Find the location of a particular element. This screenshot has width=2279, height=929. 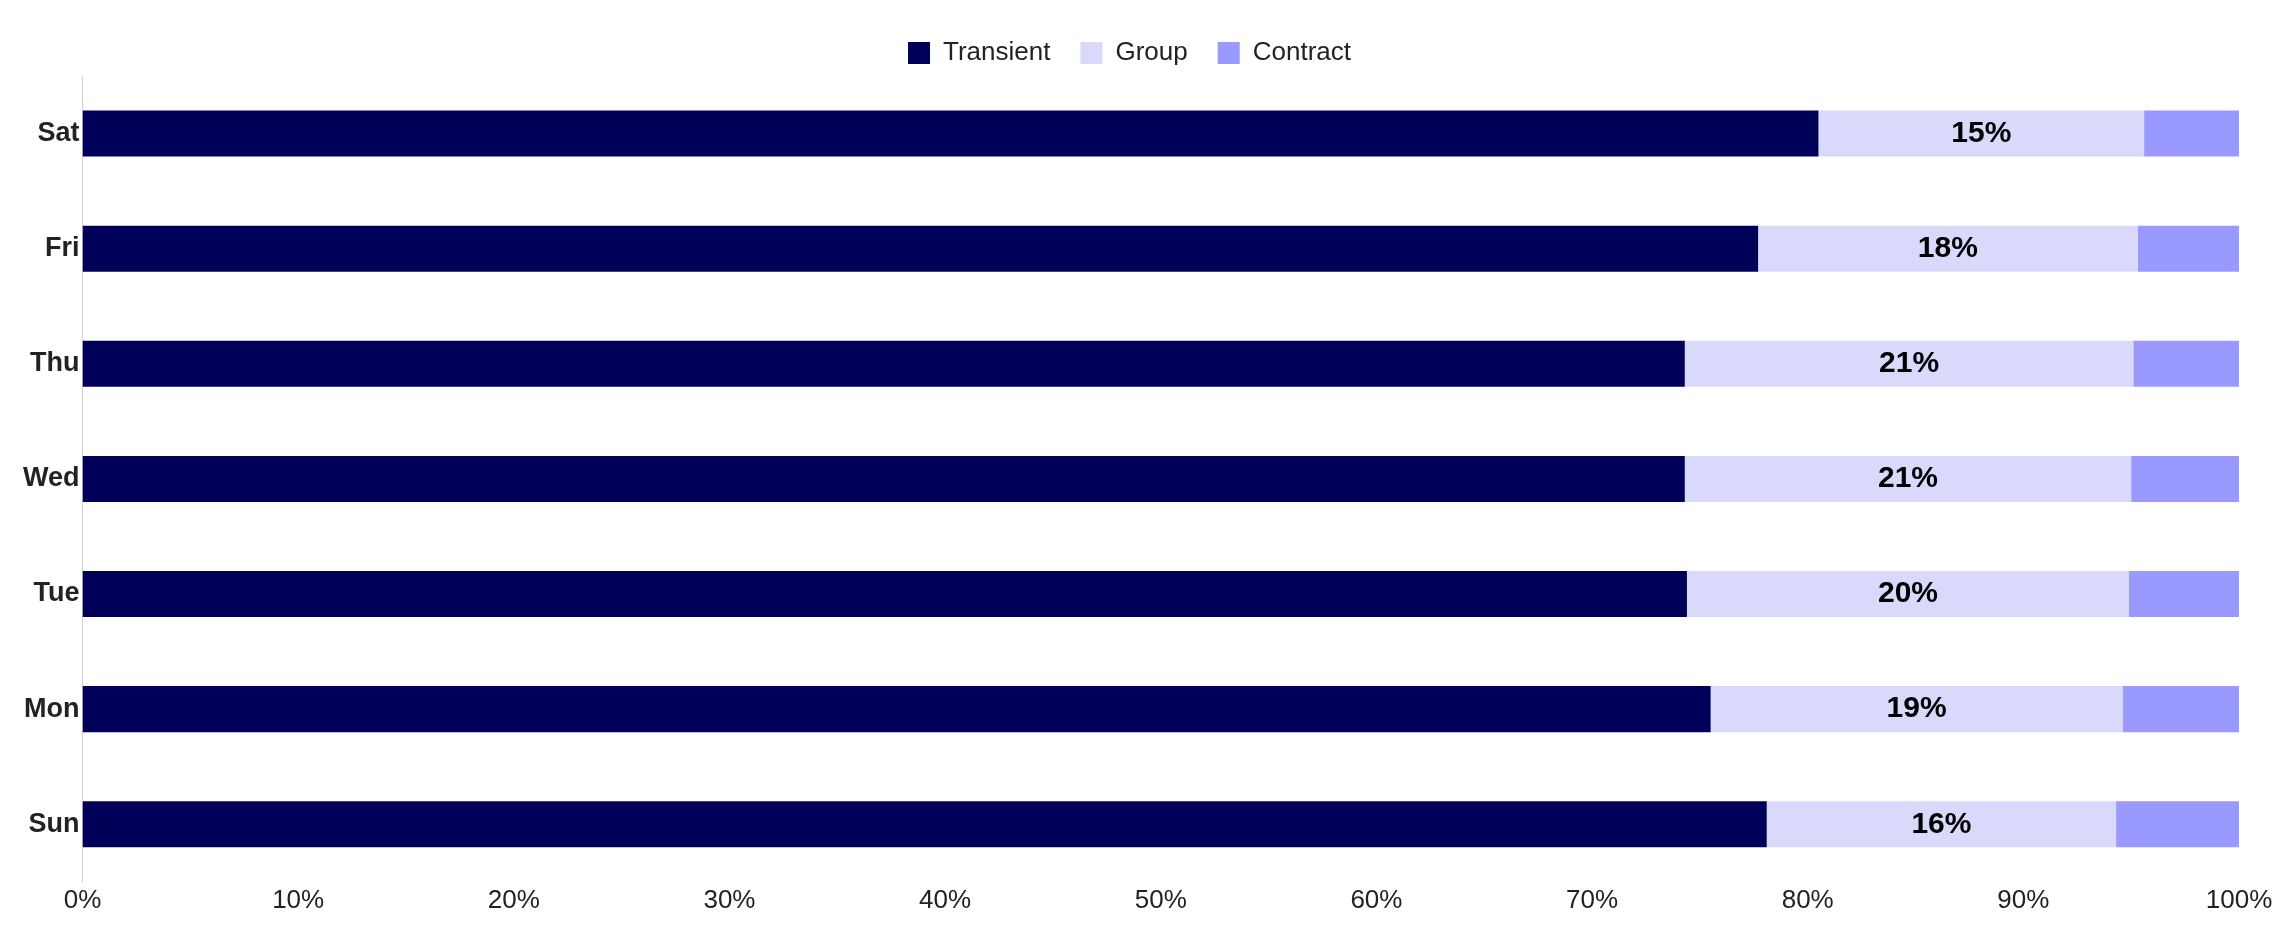

data-label: 18% is located at coordinates (1947, 246).